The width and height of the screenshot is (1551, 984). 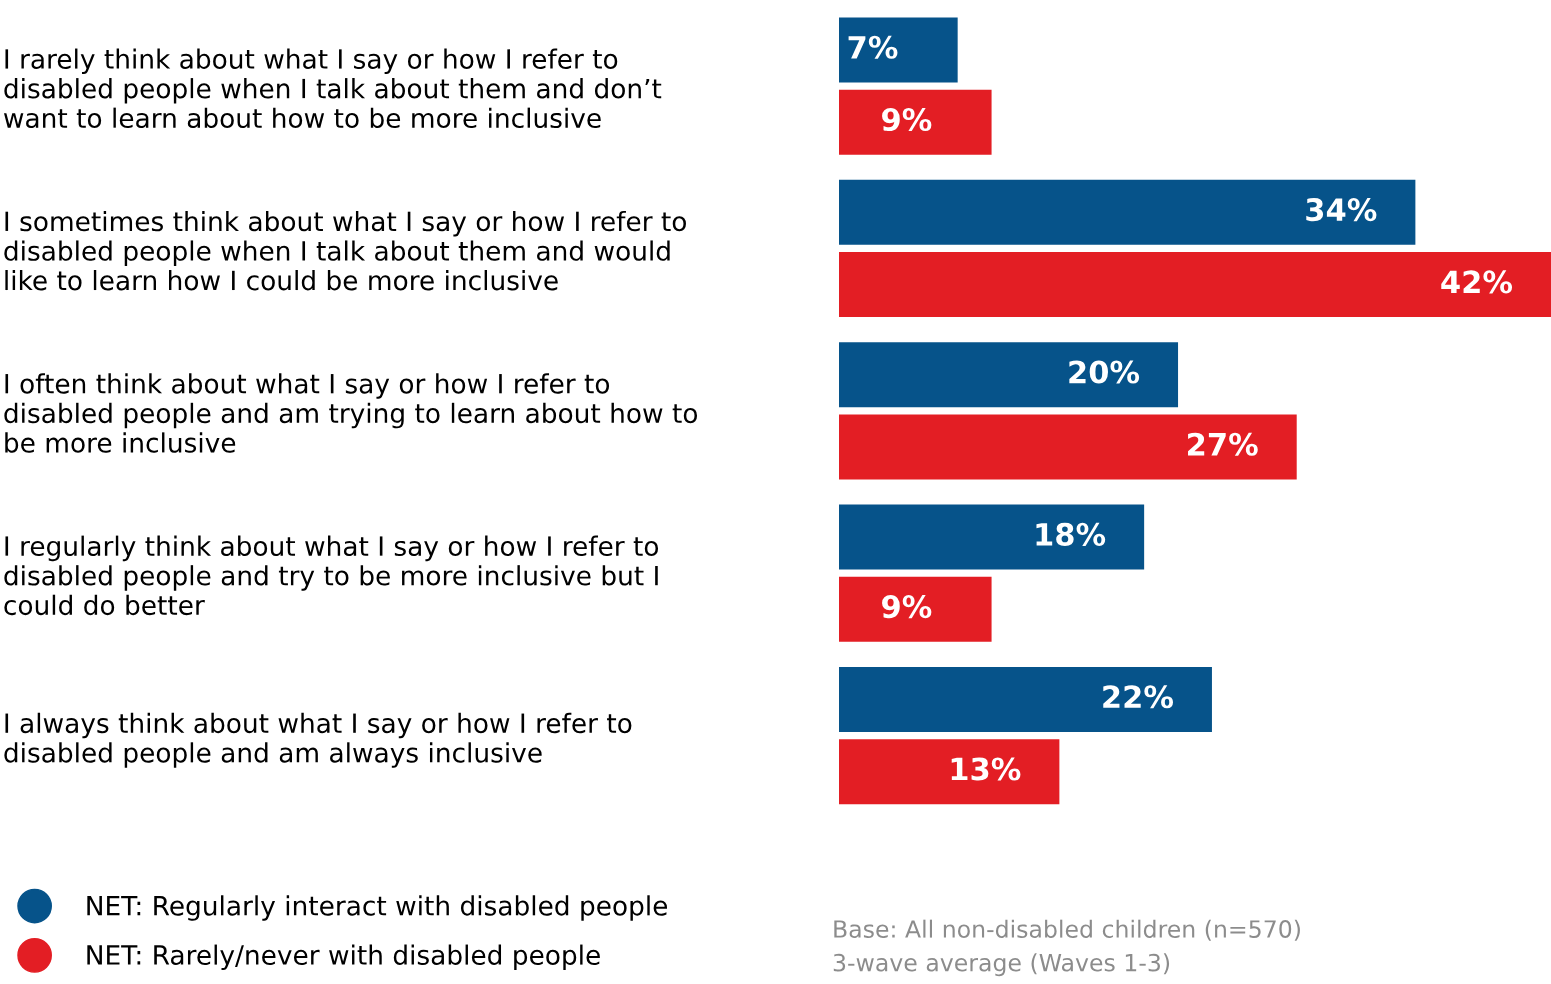 What do you see at coordinates (1071, 534) in the screenshot?
I see `data-label: 18%` at bounding box center [1071, 534].